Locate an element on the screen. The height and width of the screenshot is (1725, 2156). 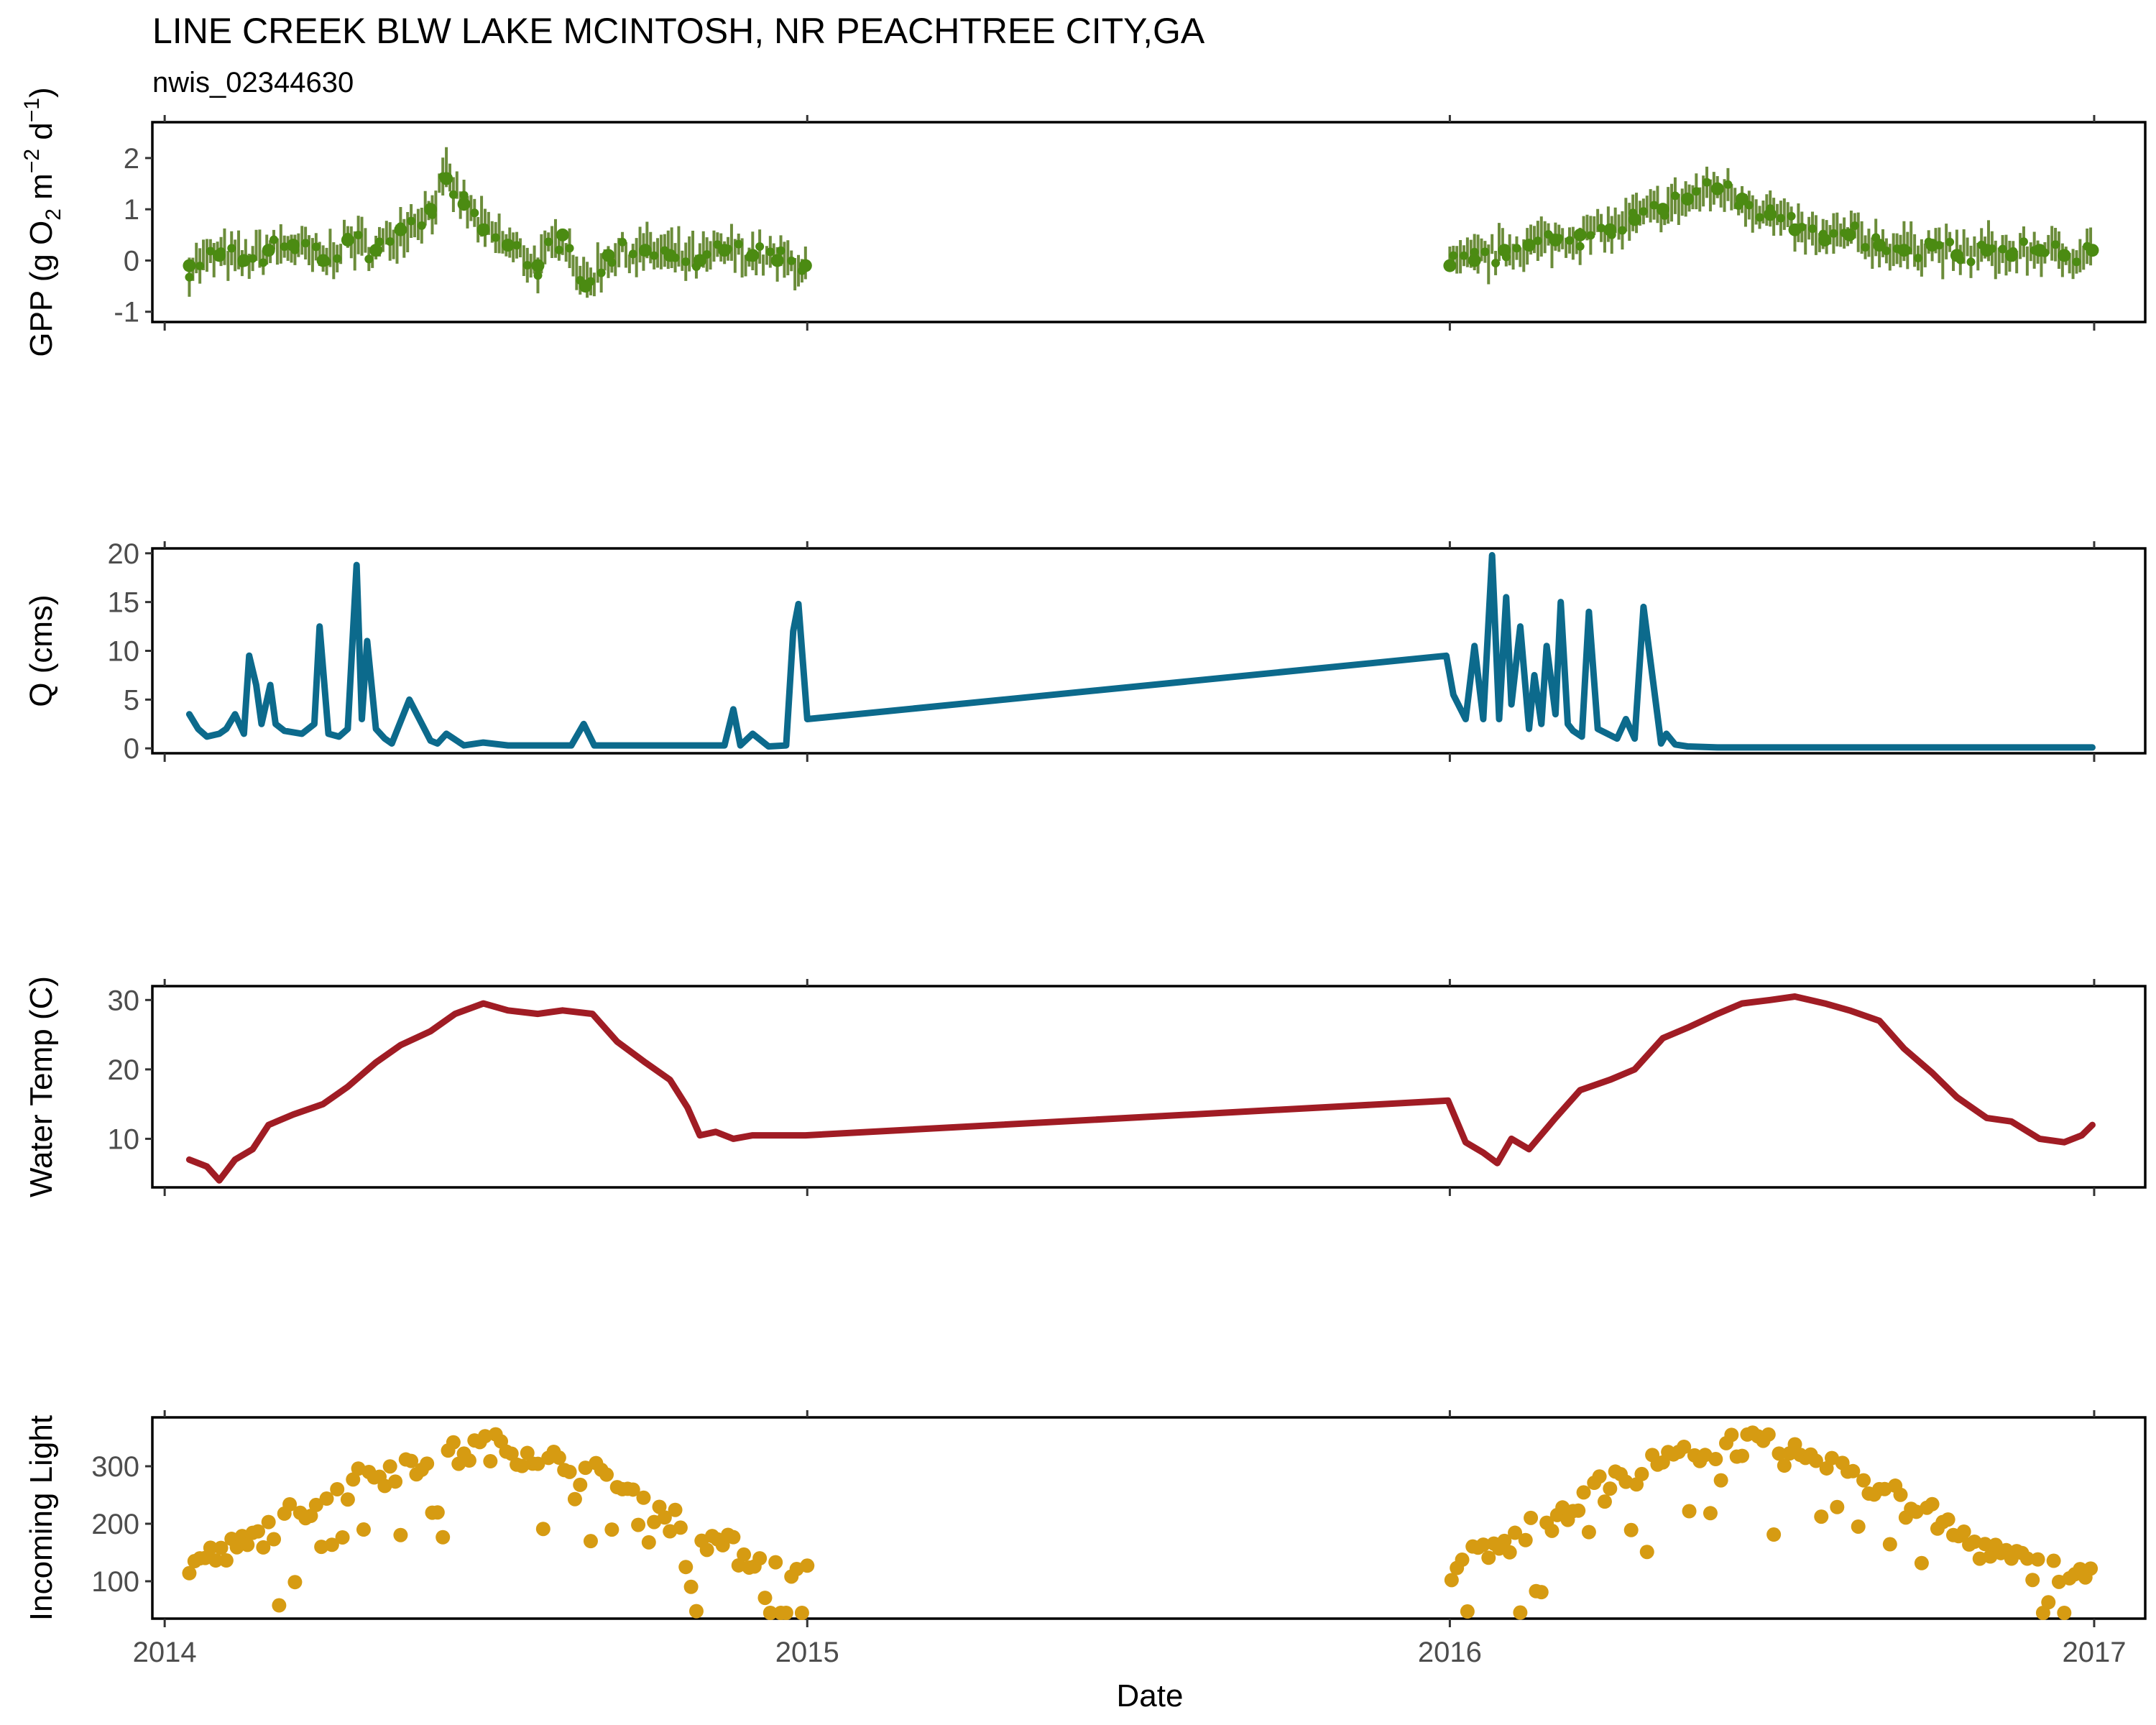
y-tick-label: 1 is located at coordinates (131, 210).